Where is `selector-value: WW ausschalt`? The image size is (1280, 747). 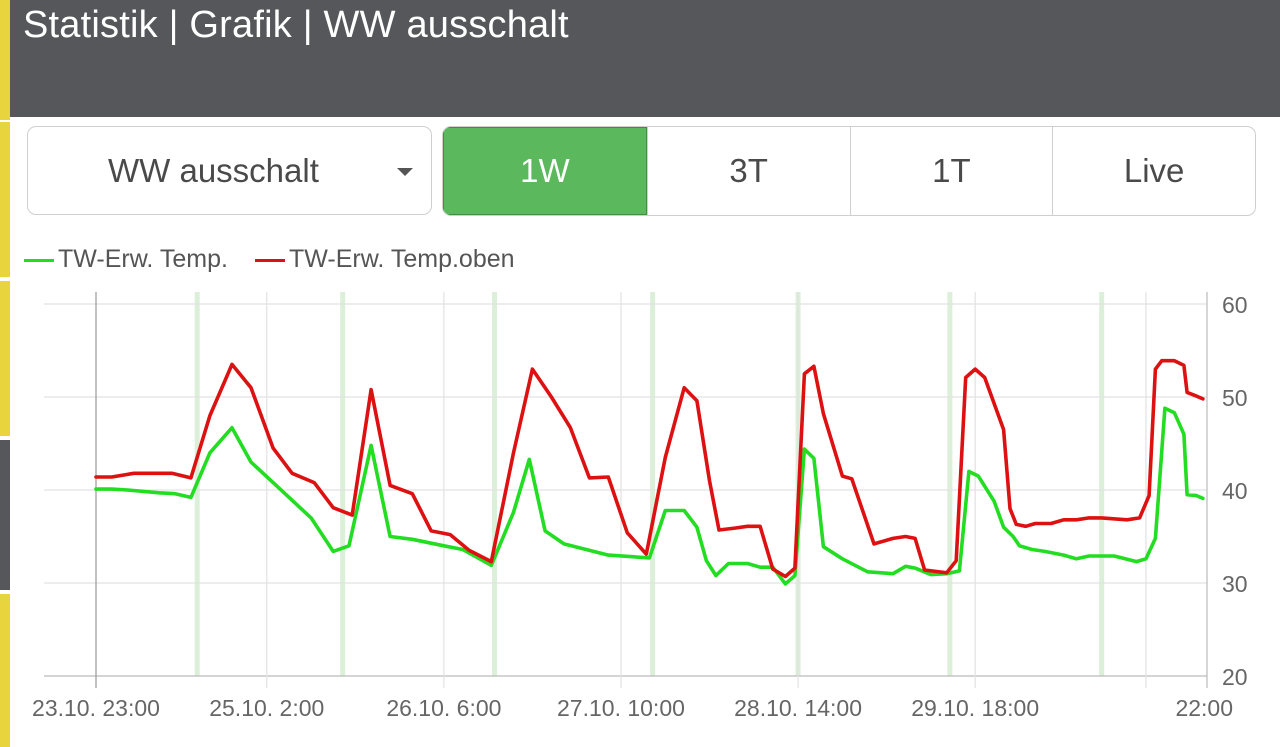
selector-value: WW ausschalt is located at coordinates (213, 170).